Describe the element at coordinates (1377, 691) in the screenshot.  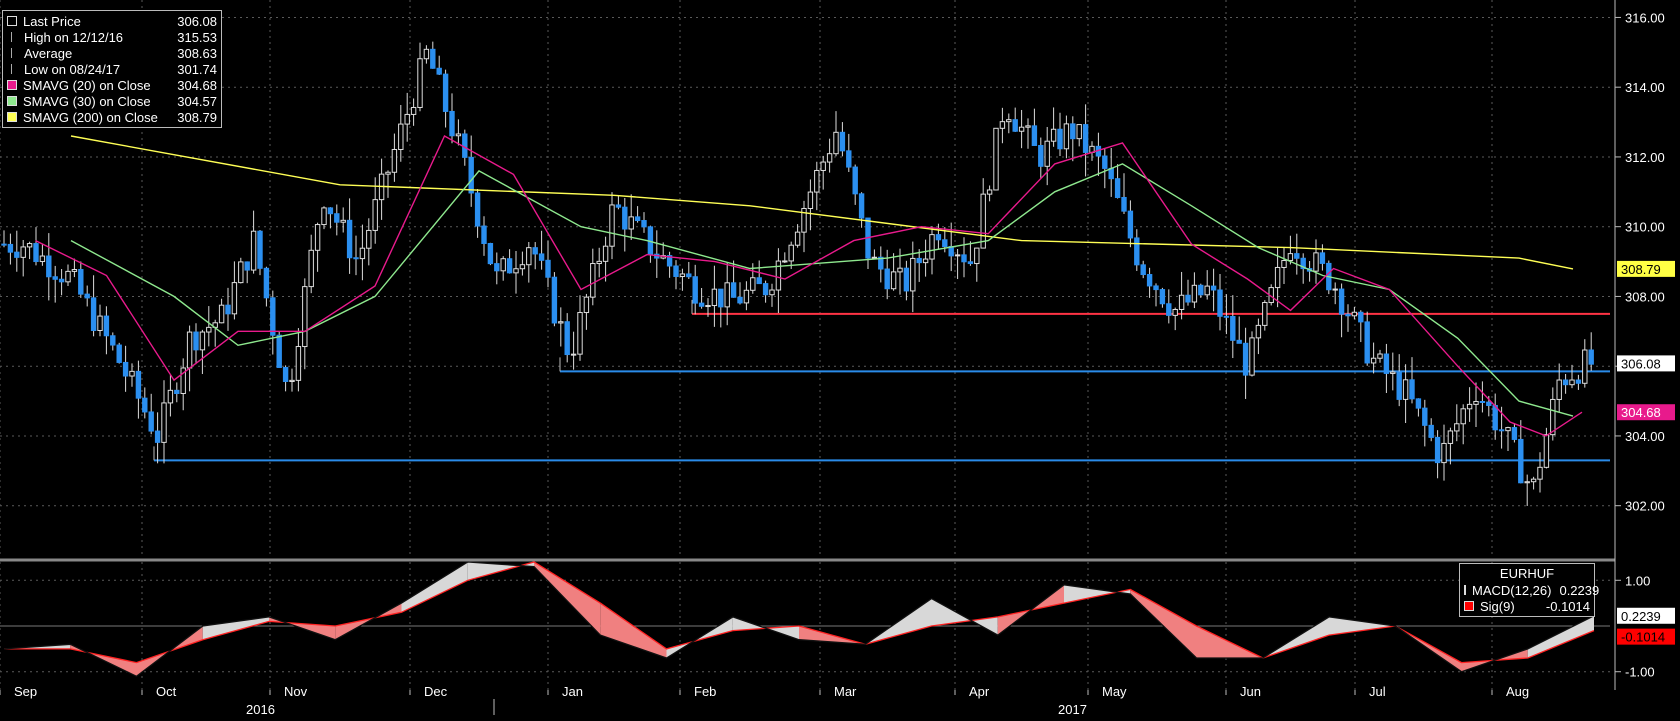
I see `x-tick-label: Jul` at that location.